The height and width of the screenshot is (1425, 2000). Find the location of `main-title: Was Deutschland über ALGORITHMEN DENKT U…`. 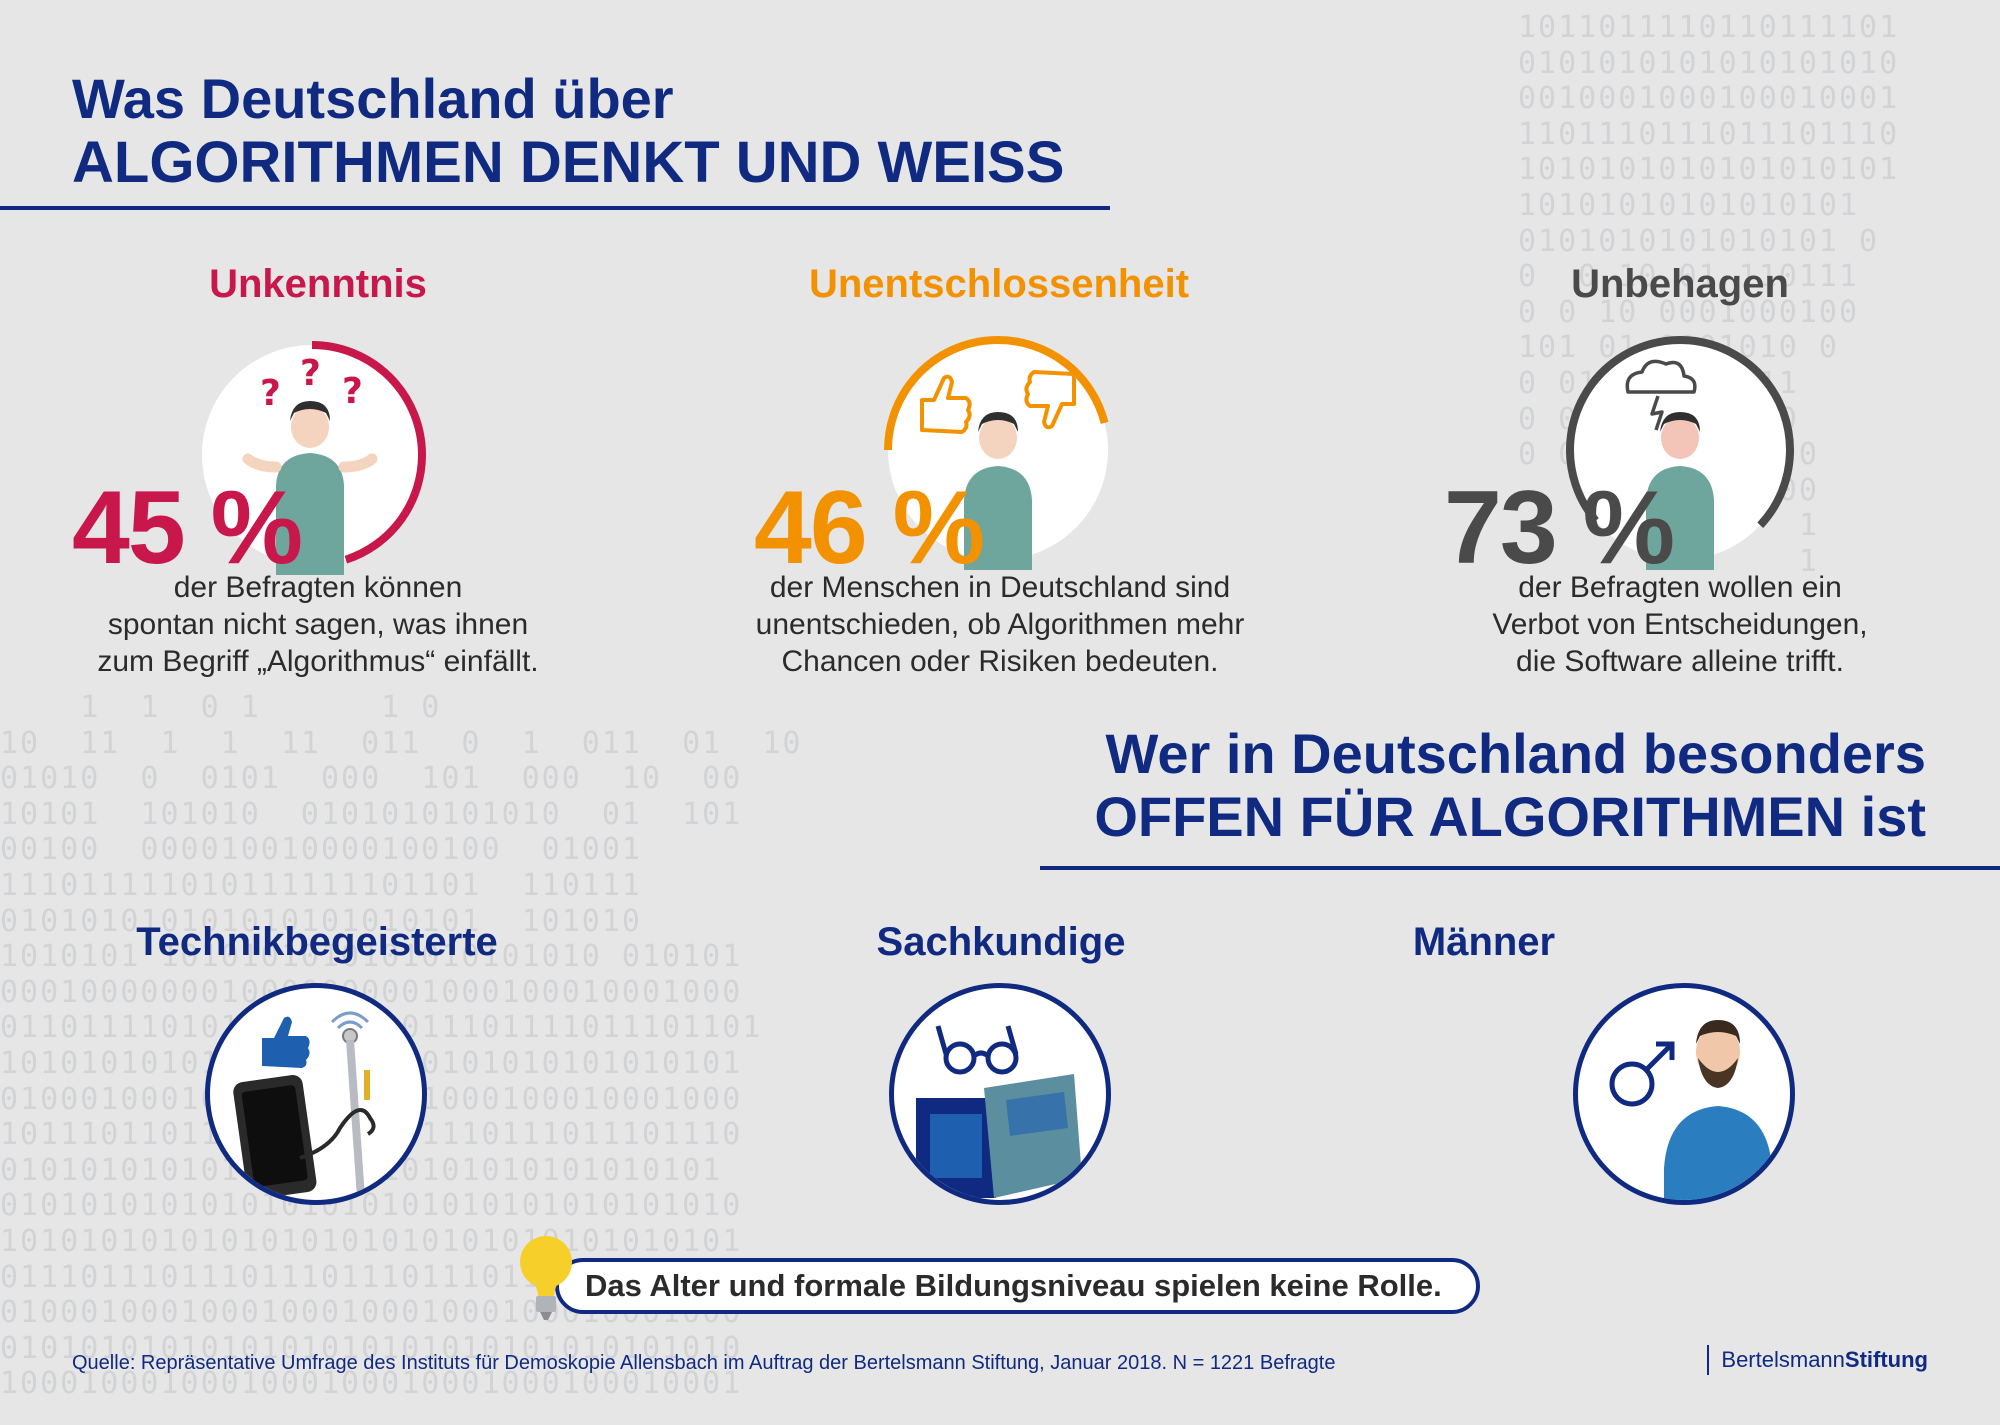

main-title: Was Deutschland über ALGORITHMEN DENKT U… is located at coordinates (568, 132).